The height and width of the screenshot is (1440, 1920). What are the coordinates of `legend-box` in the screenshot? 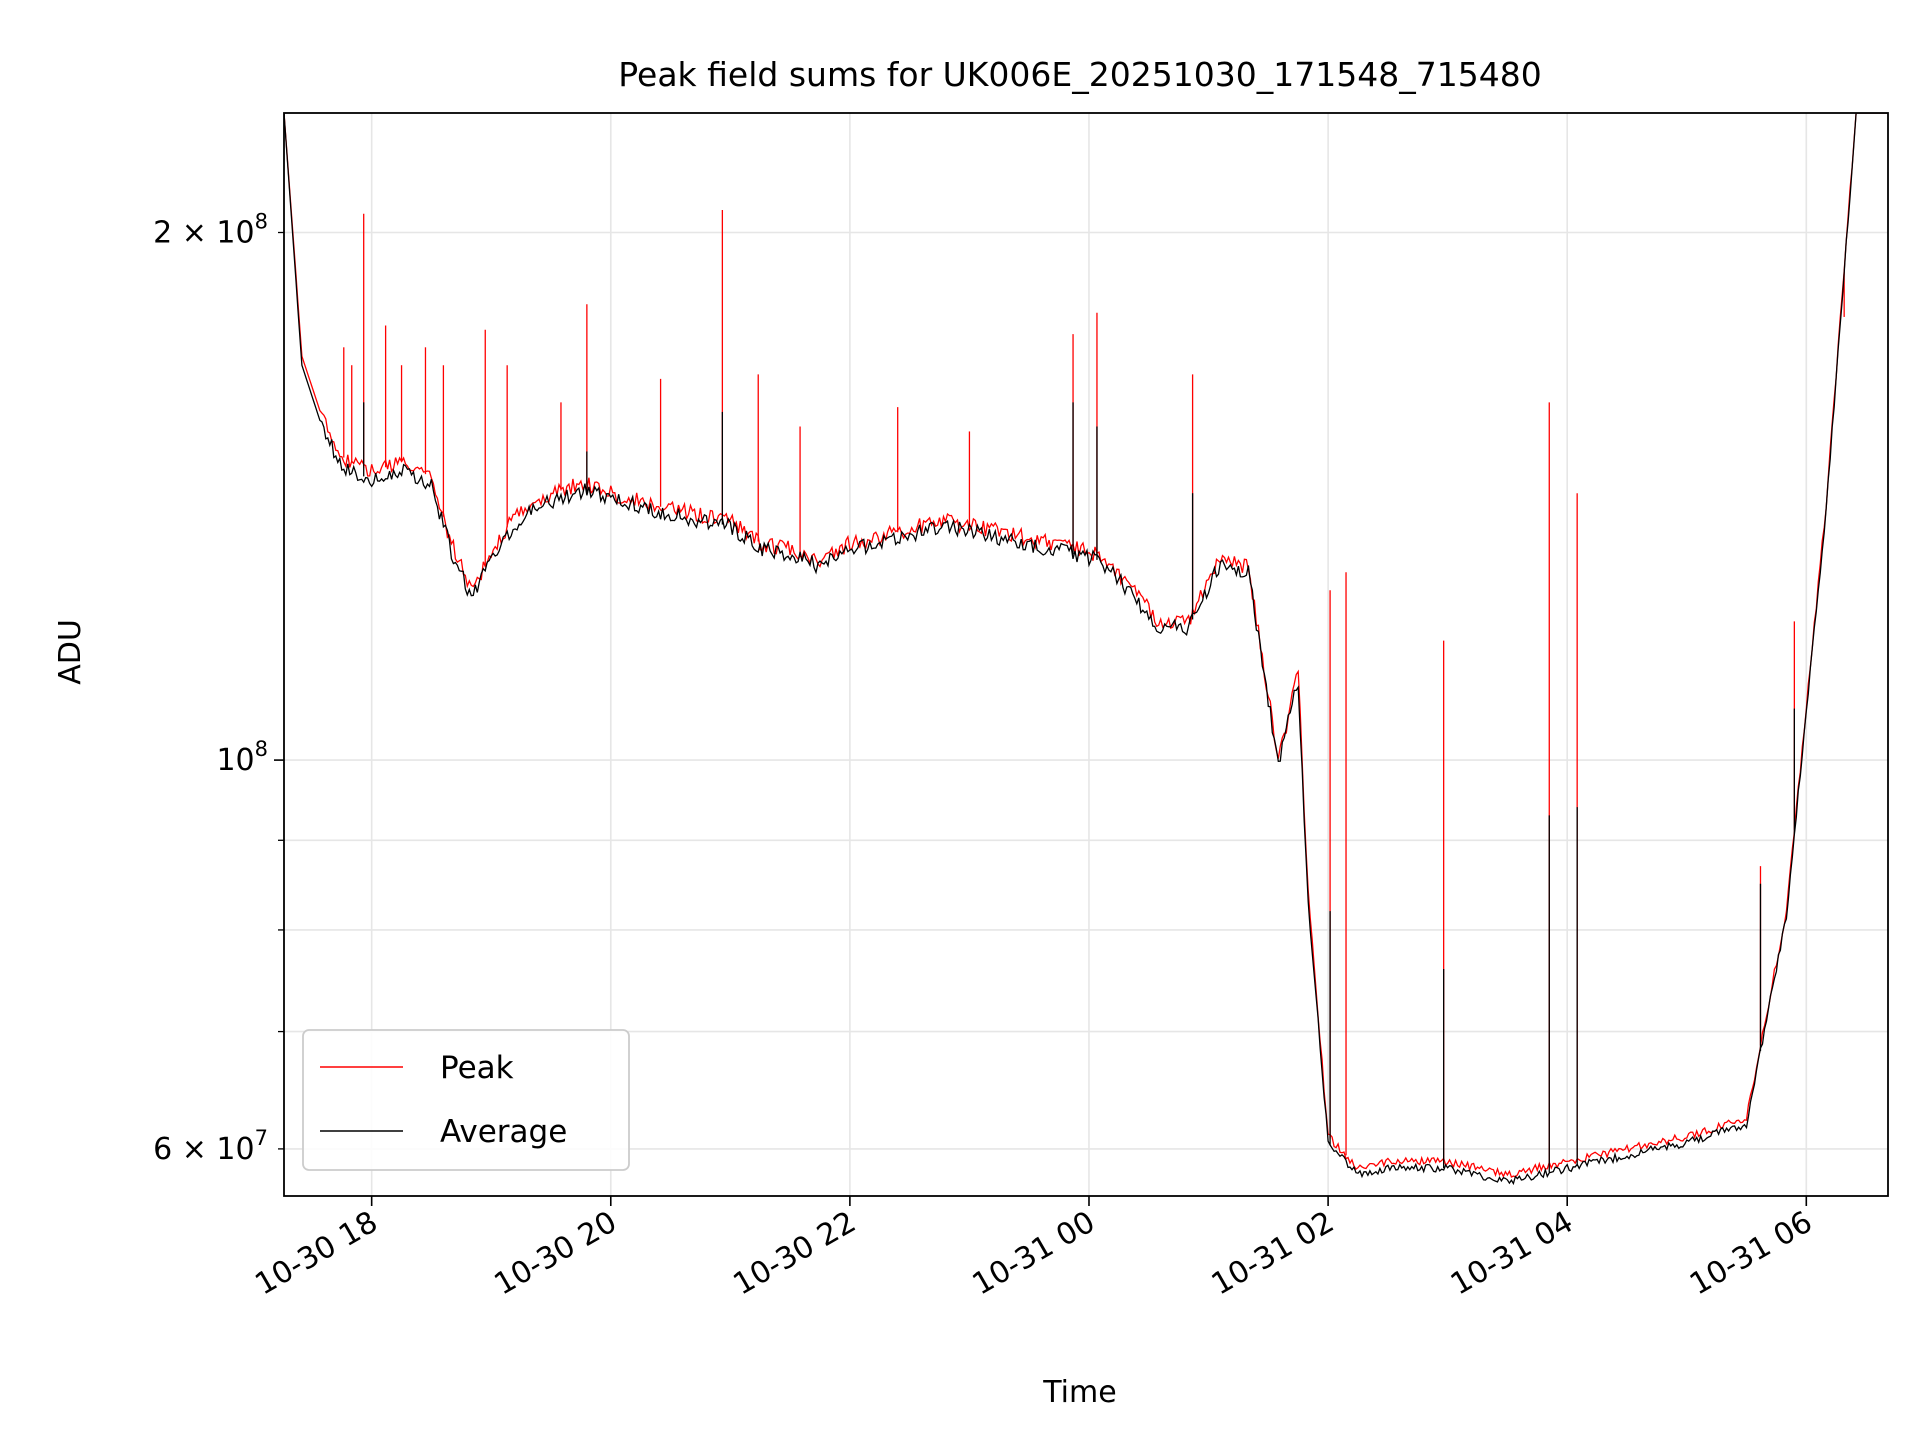 It's located at (466, 1100).